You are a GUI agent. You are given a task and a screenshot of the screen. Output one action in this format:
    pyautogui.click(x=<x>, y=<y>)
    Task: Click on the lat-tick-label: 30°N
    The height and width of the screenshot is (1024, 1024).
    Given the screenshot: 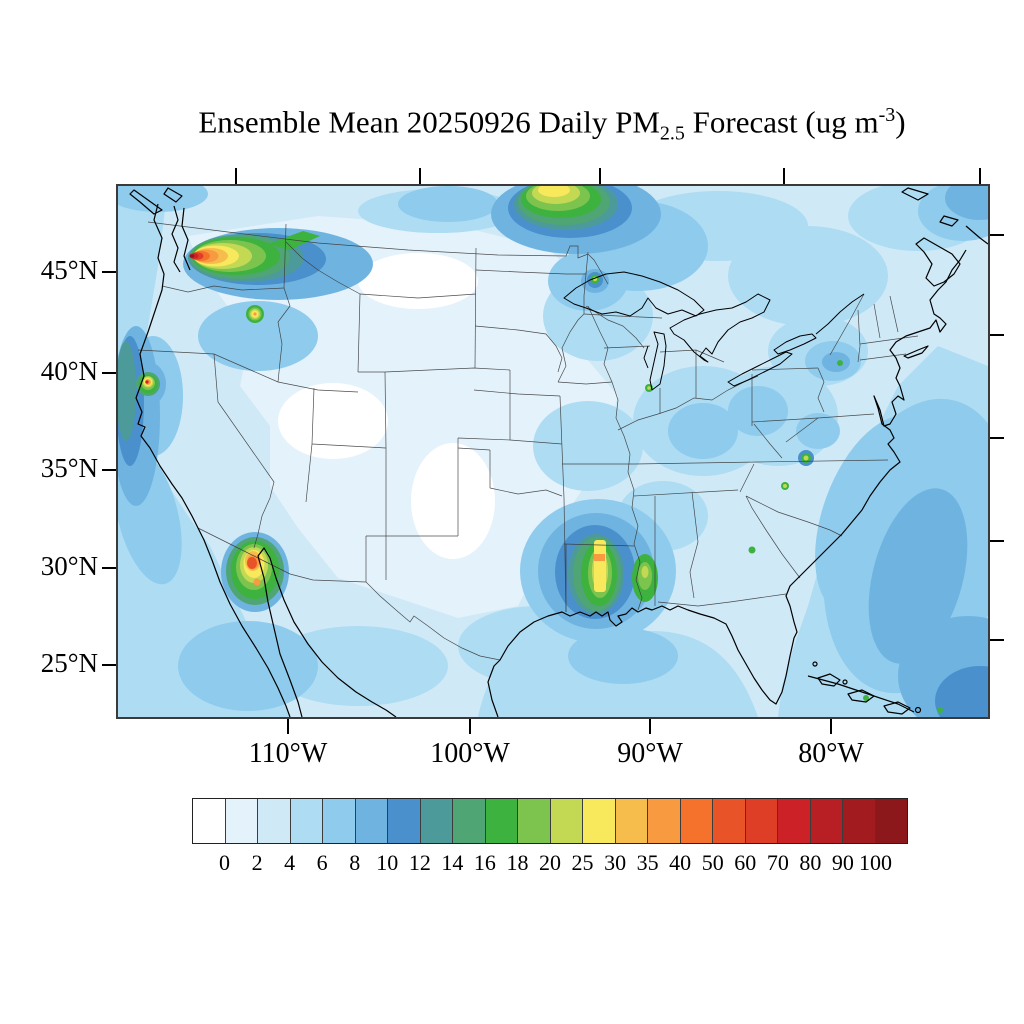 What is the action you would take?
    pyautogui.click(x=69, y=566)
    